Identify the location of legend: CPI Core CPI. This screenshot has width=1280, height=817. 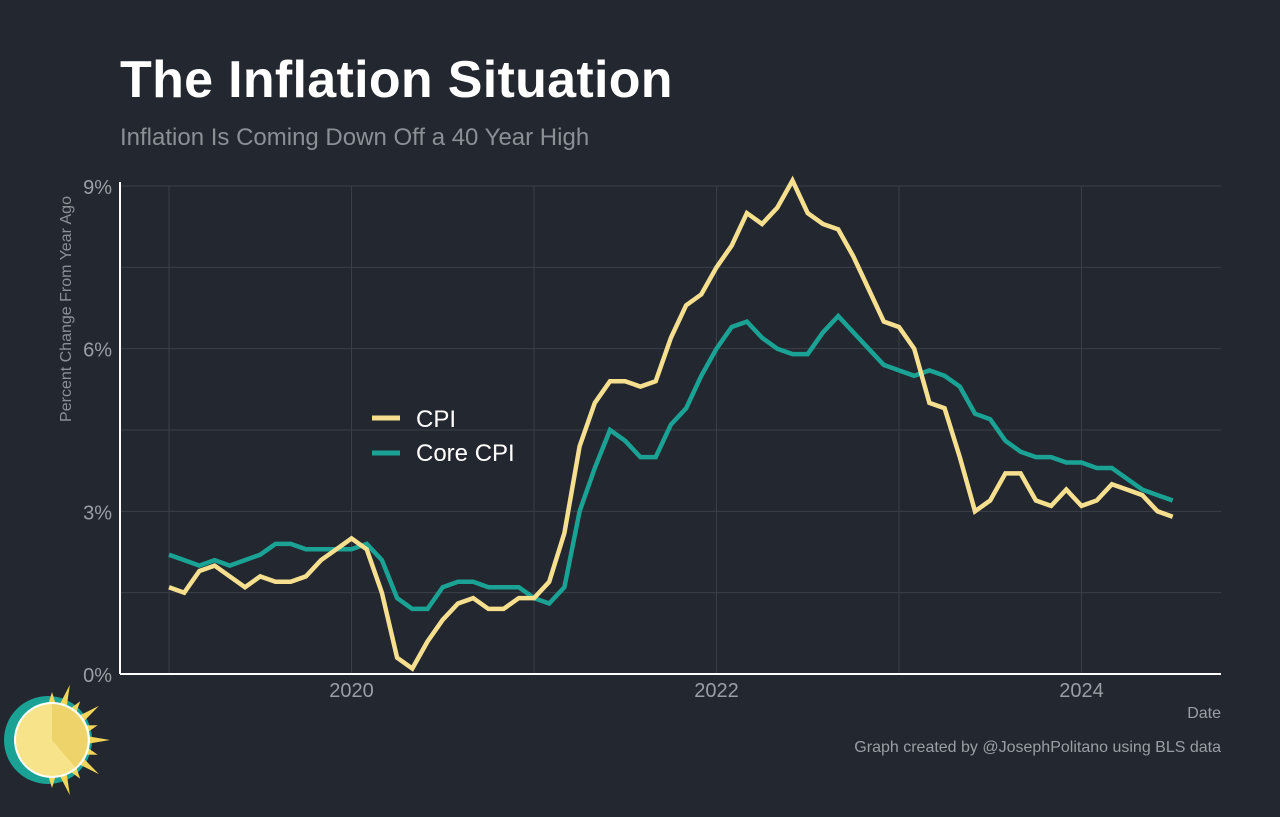
(443, 436).